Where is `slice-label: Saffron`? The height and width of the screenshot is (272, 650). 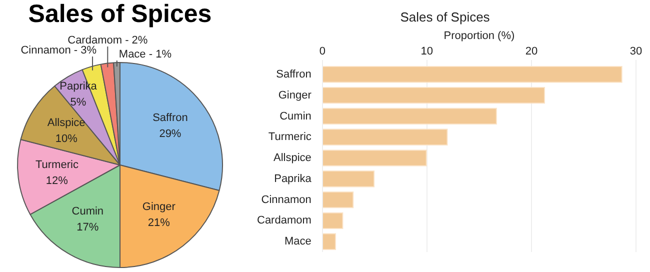
slice-label: Saffron is located at coordinates (170, 118).